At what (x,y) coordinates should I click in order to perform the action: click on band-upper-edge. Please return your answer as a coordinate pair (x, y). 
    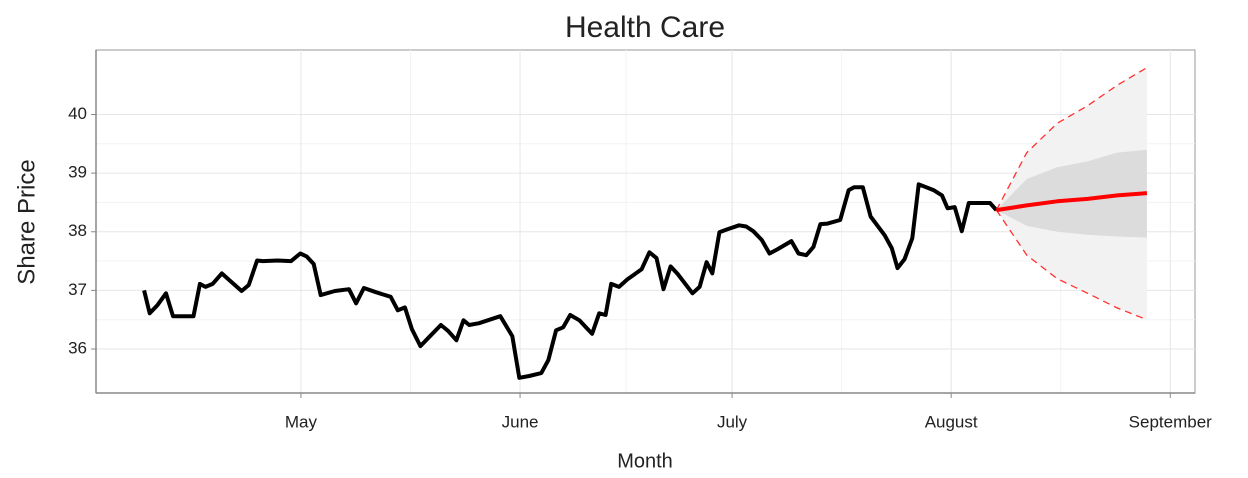
    Looking at the image, I should click on (1071, 139).